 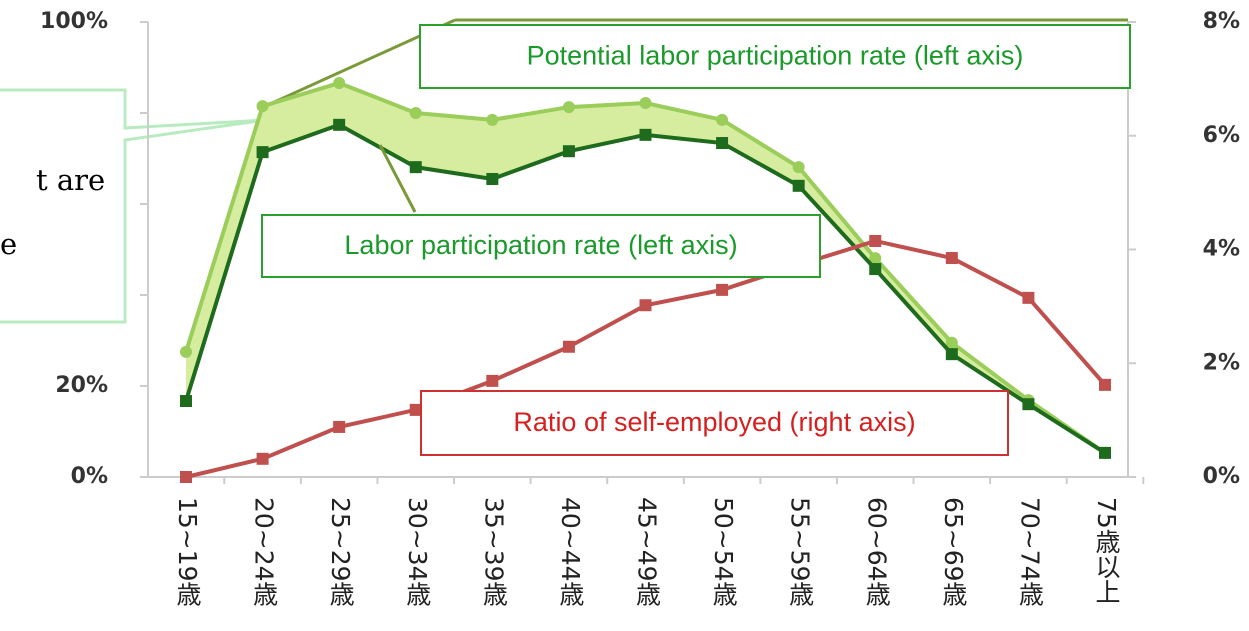 What do you see at coordinates (1029, 552) in the screenshot?
I see `x-tick-label: 70~74歳` at bounding box center [1029, 552].